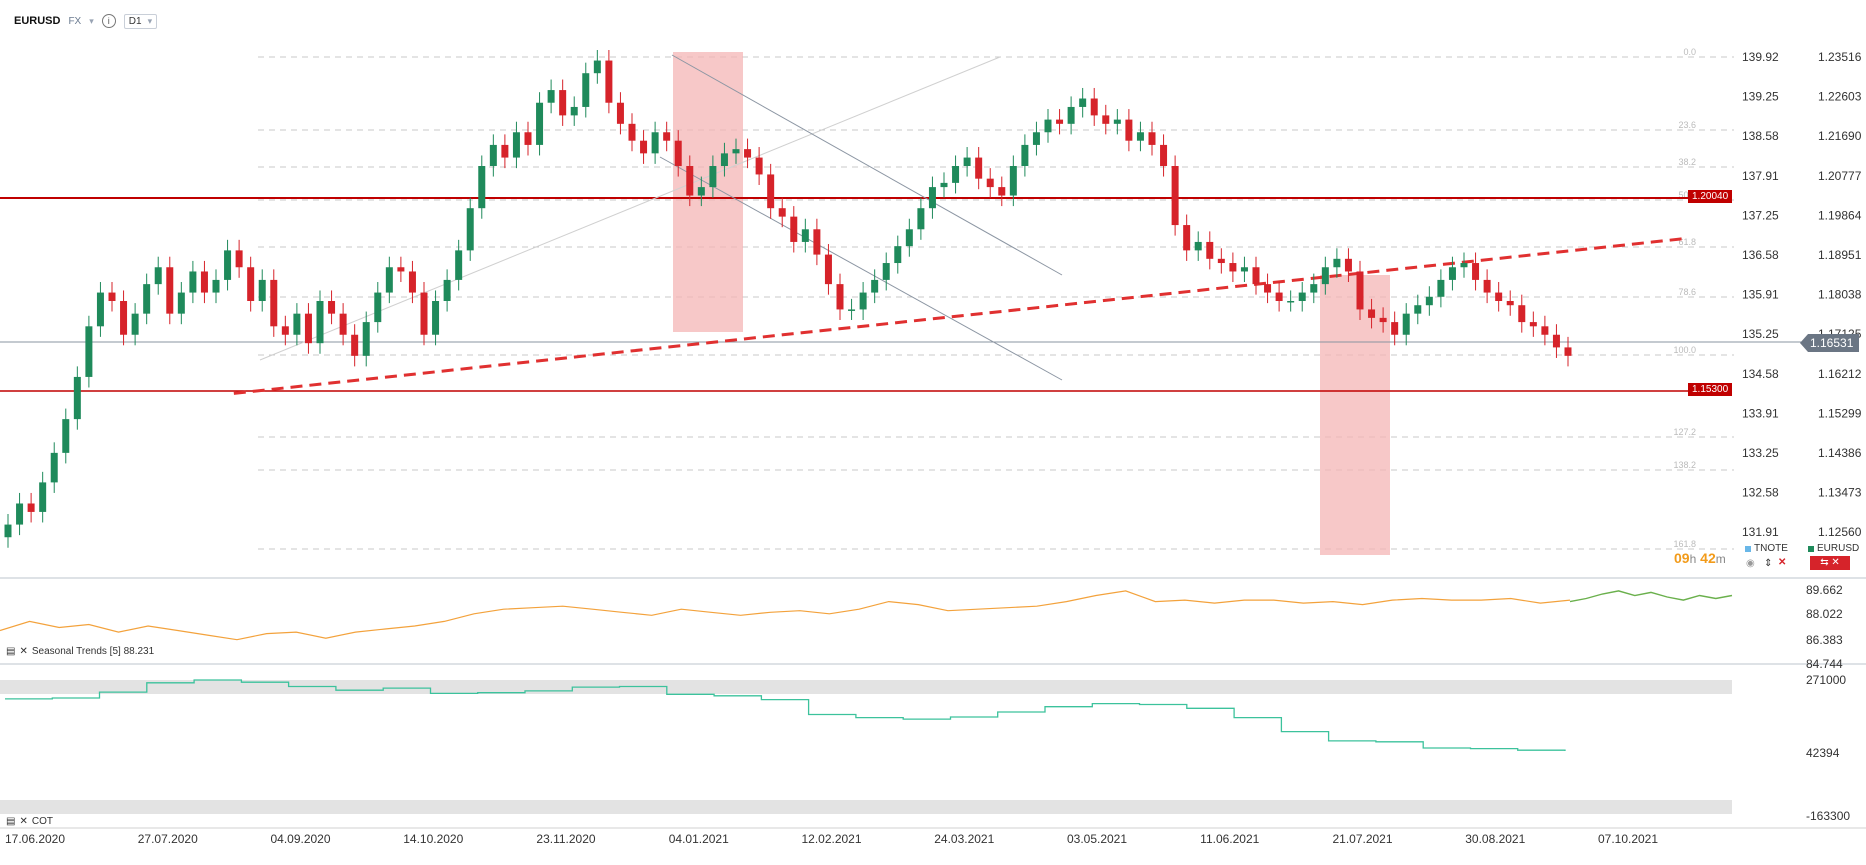 This screenshot has height=865, width=1866. Describe the element at coordinates (1687, 125) in the screenshot. I see `fib-level-label: 23.6` at that location.